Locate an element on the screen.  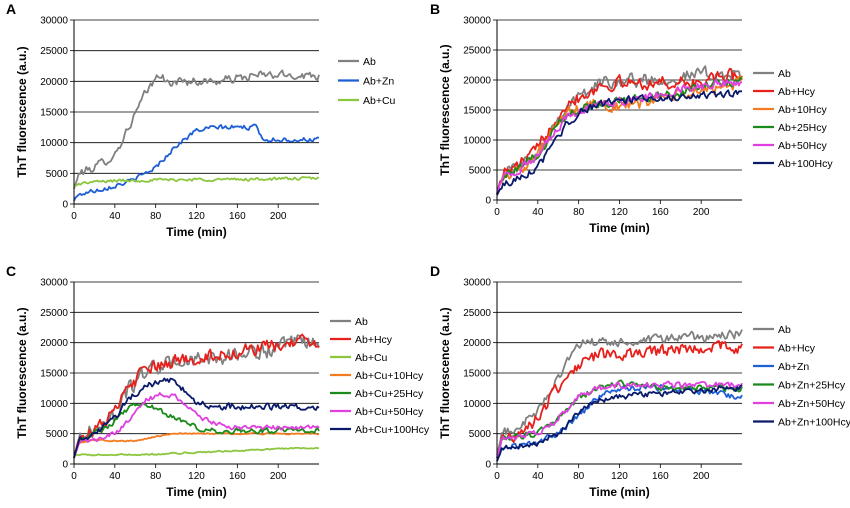
legend-label: Ab+25Hcy is located at coordinates (802, 128).